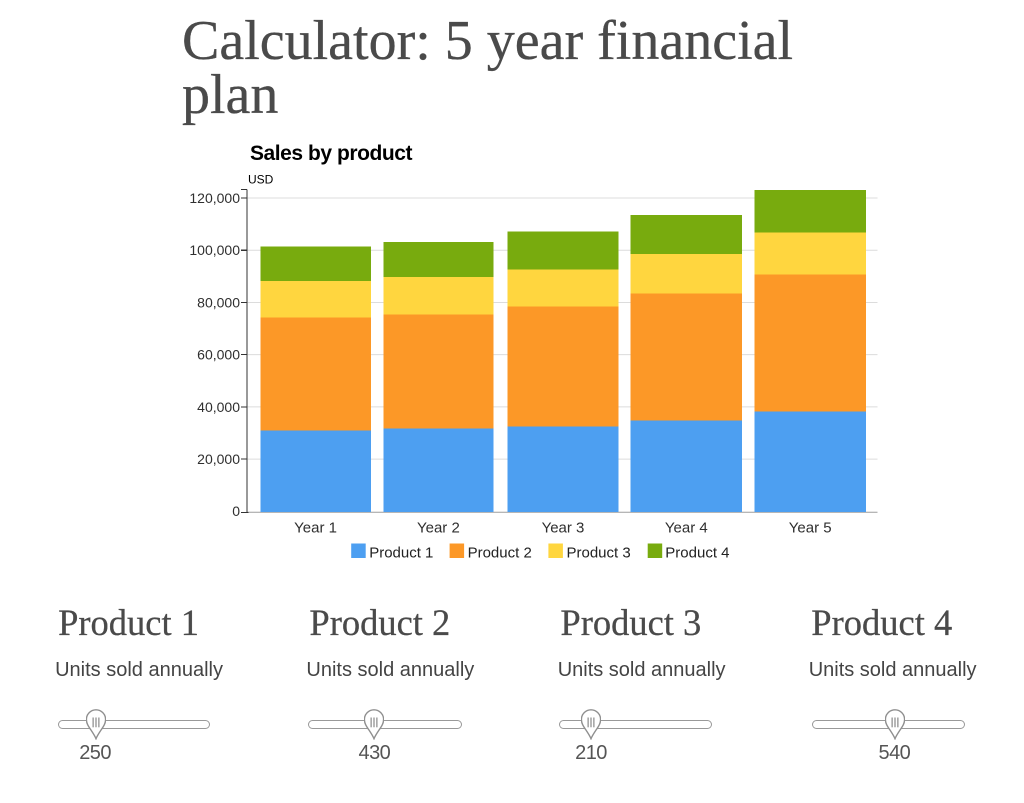 This screenshot has height=803, width=1024. Describe the element at coordinates (218, 459) in the screenshot. I see `svg-text: 20,000` at that location.